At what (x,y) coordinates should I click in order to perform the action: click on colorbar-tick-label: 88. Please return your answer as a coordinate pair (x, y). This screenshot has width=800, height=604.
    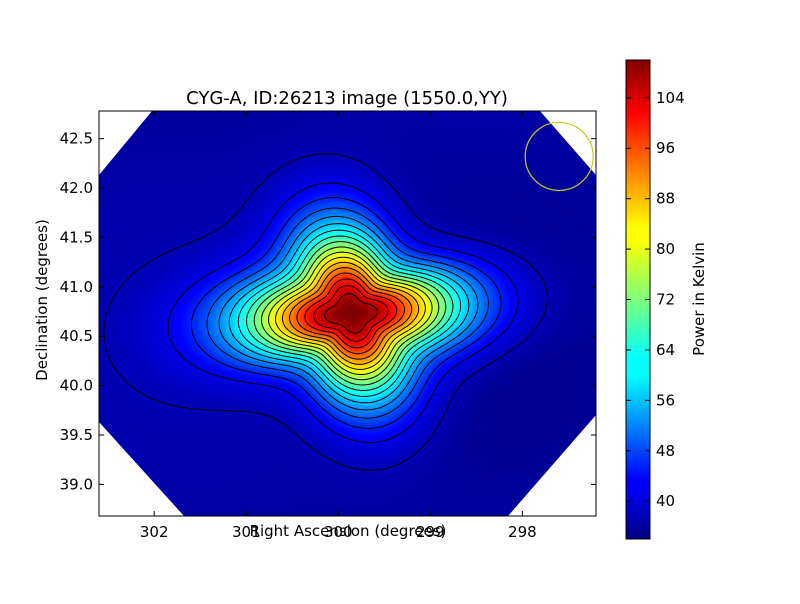
    Looking at the image, I should click on (665, 199).